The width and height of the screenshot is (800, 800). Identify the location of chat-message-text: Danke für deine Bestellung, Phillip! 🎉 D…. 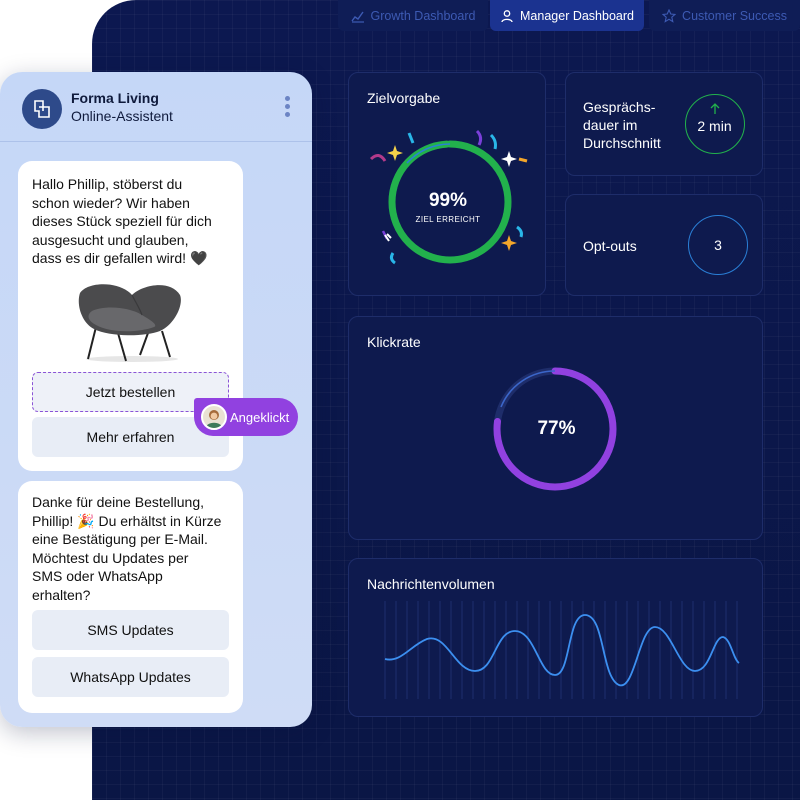
(127, 548).